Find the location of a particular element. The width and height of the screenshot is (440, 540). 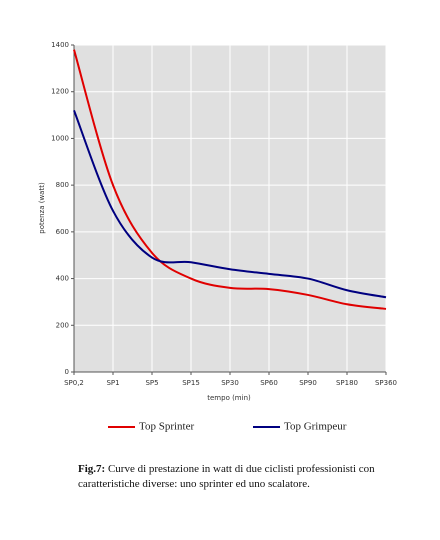

y-tick-label: 1000 is located at coordinates (60, 138).